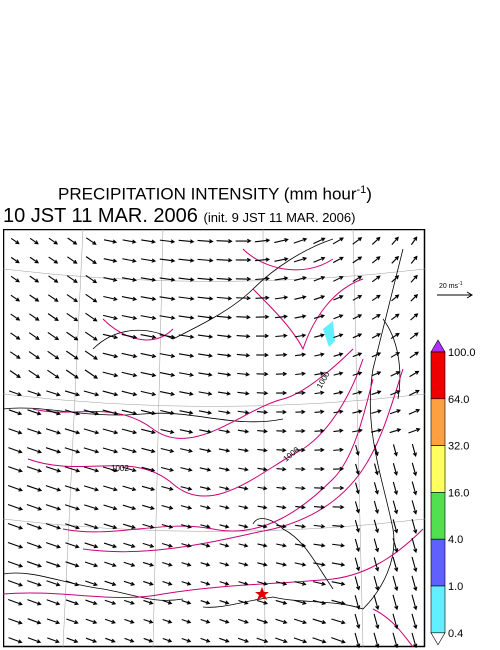 The width and height of the screenshot is (500, 650). Describe the element at coordinates (462, 353) in the screenshot. I see `colorbar-label: 100.0` at that location.